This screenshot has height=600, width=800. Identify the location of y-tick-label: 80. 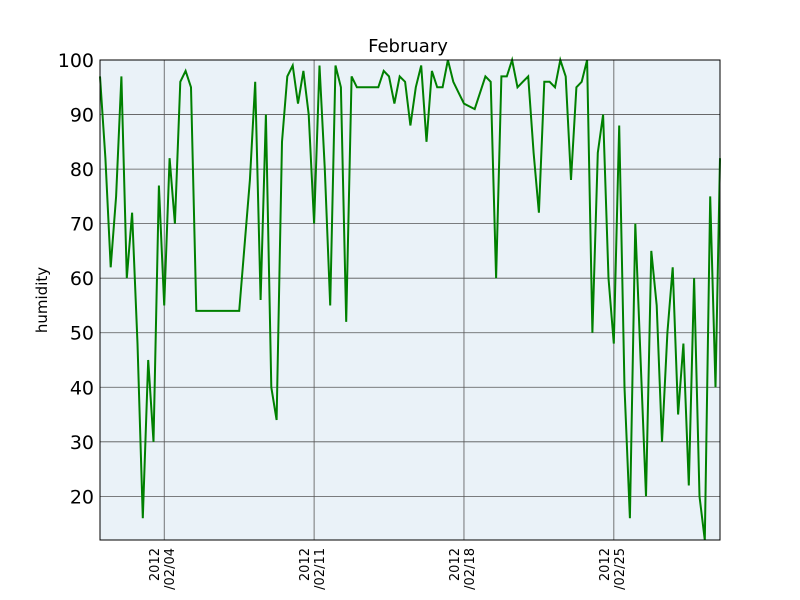
(82, 170).